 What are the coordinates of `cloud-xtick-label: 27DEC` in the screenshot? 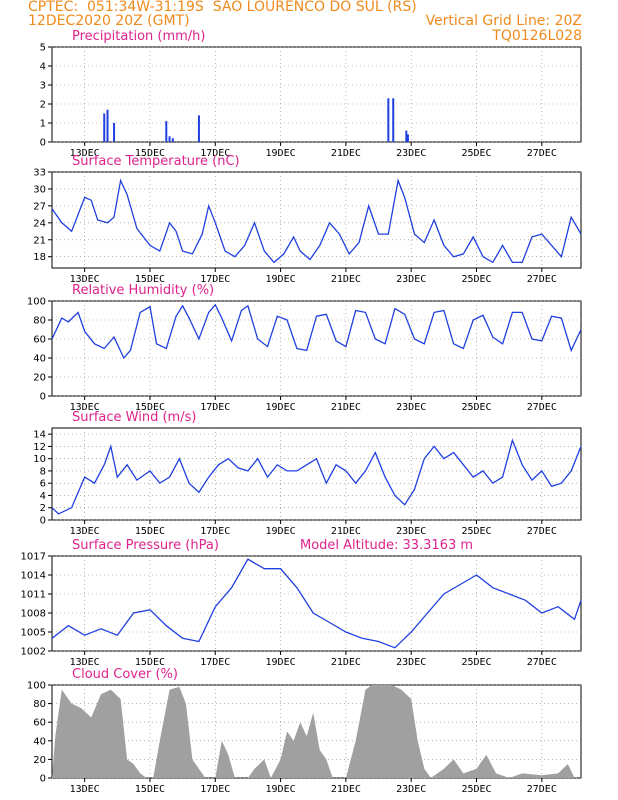 It's located at (542, 789).